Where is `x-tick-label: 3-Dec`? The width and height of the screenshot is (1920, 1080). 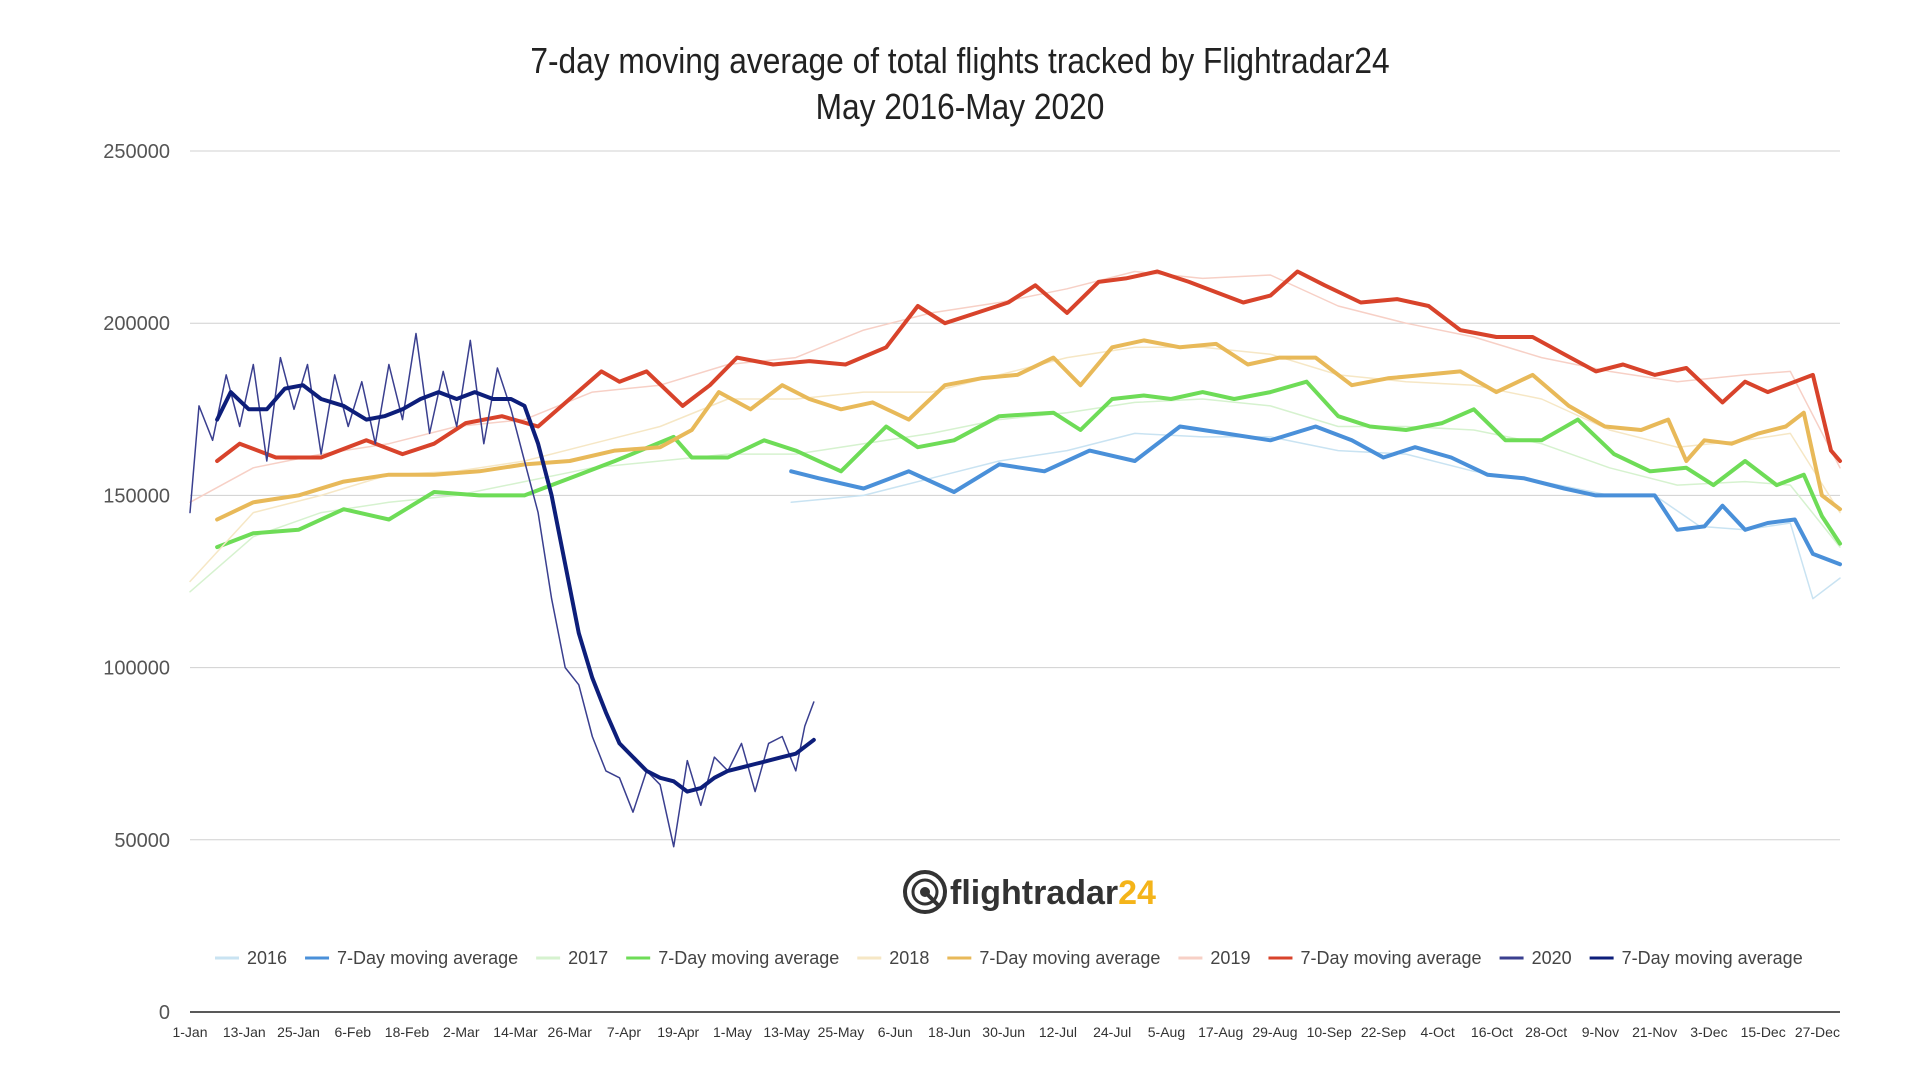 x-tick-label: 3-Dec is located at coordinates (1708, 1032).